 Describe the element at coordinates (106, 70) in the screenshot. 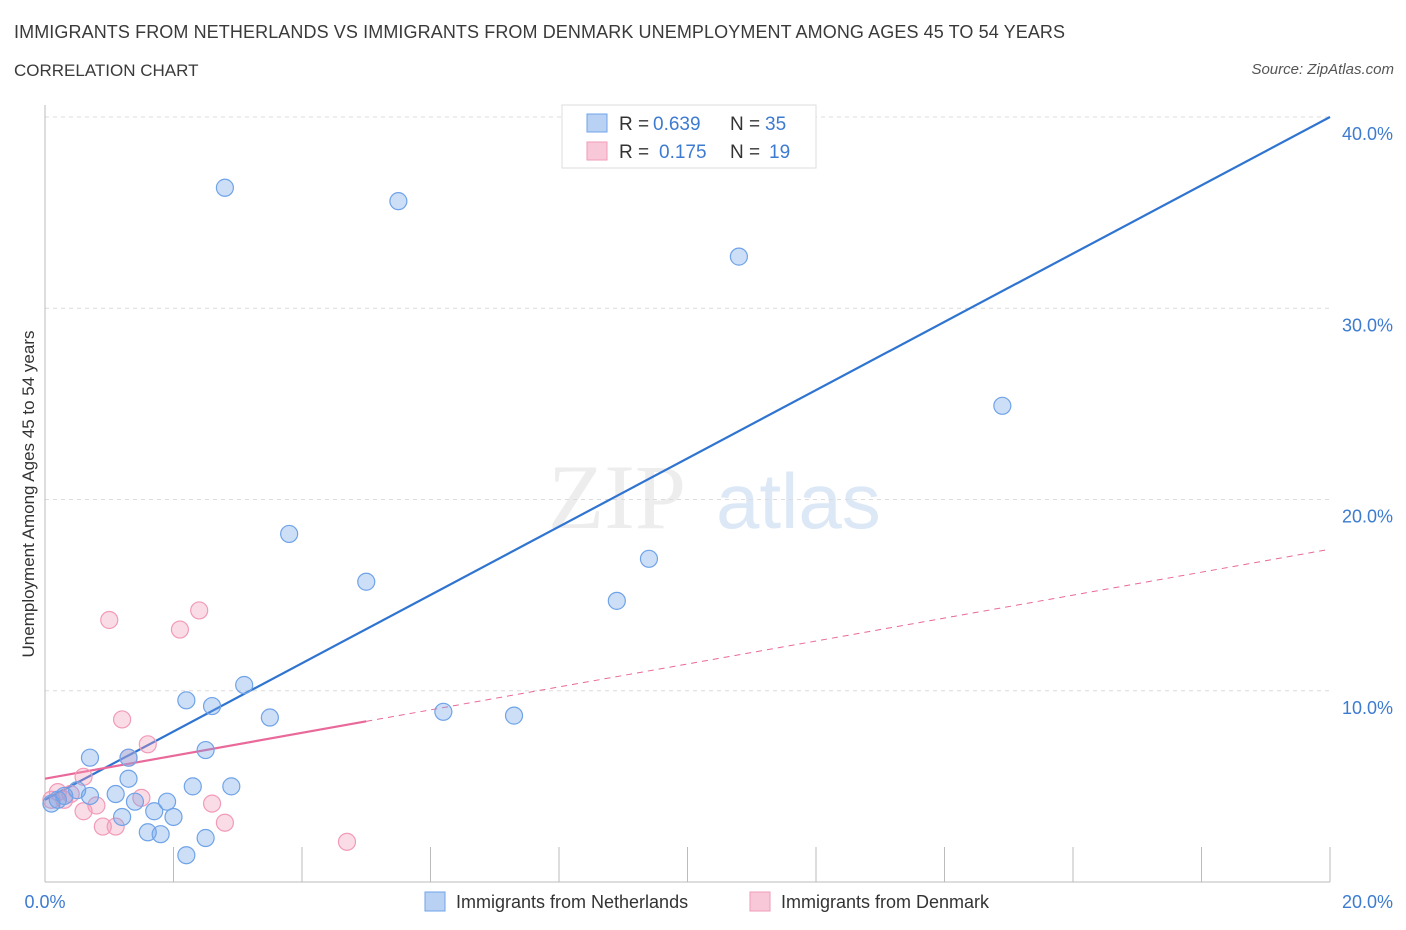

I see `chart-subtitle: CORRELATION CHART` at that location.